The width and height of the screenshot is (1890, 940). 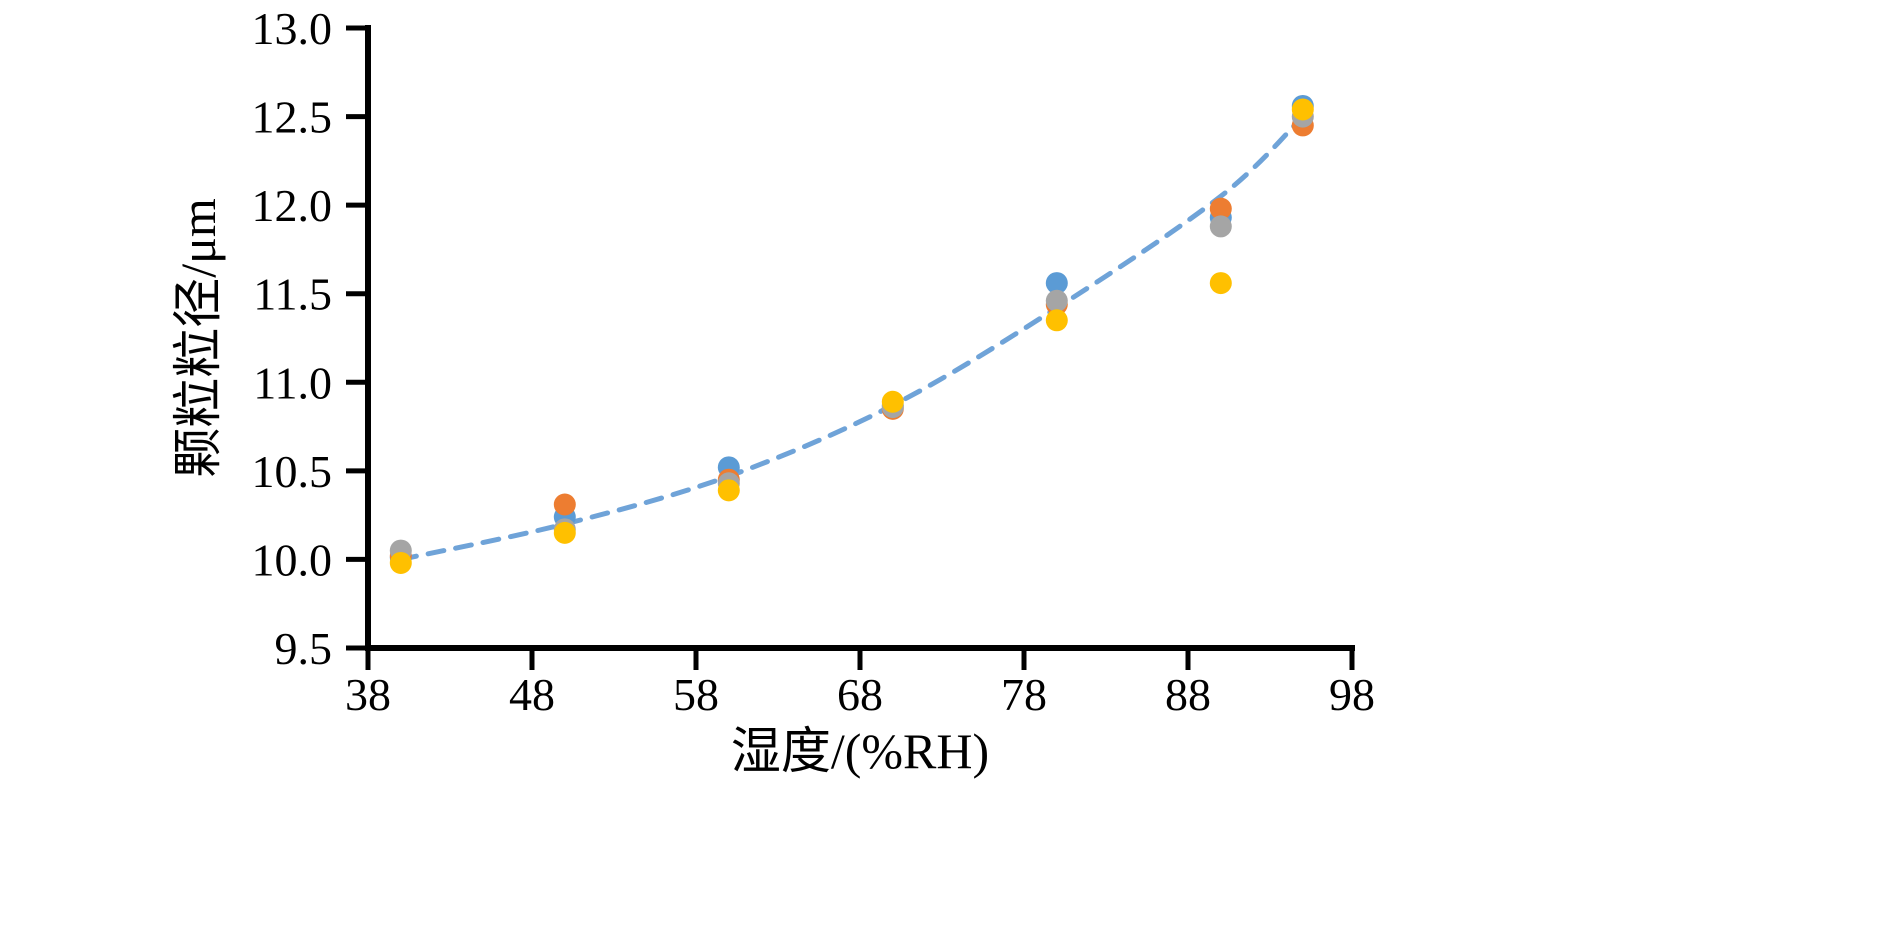 What do you see at coordinates (1056, 283) in the screenshot?
I see `series-blue-marker` at bounding box center [1056, 283].